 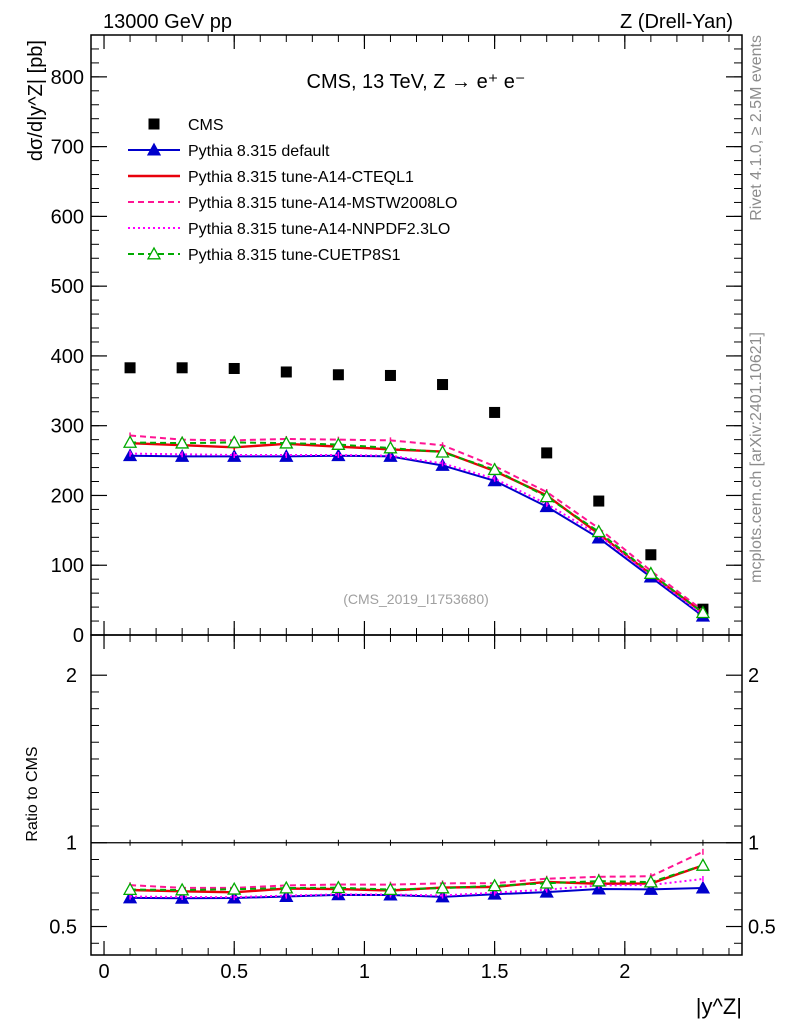 I want to click on legend-label: Pythia 8.315 tune-A14-CTEQL1, so click(x=301, y=177).